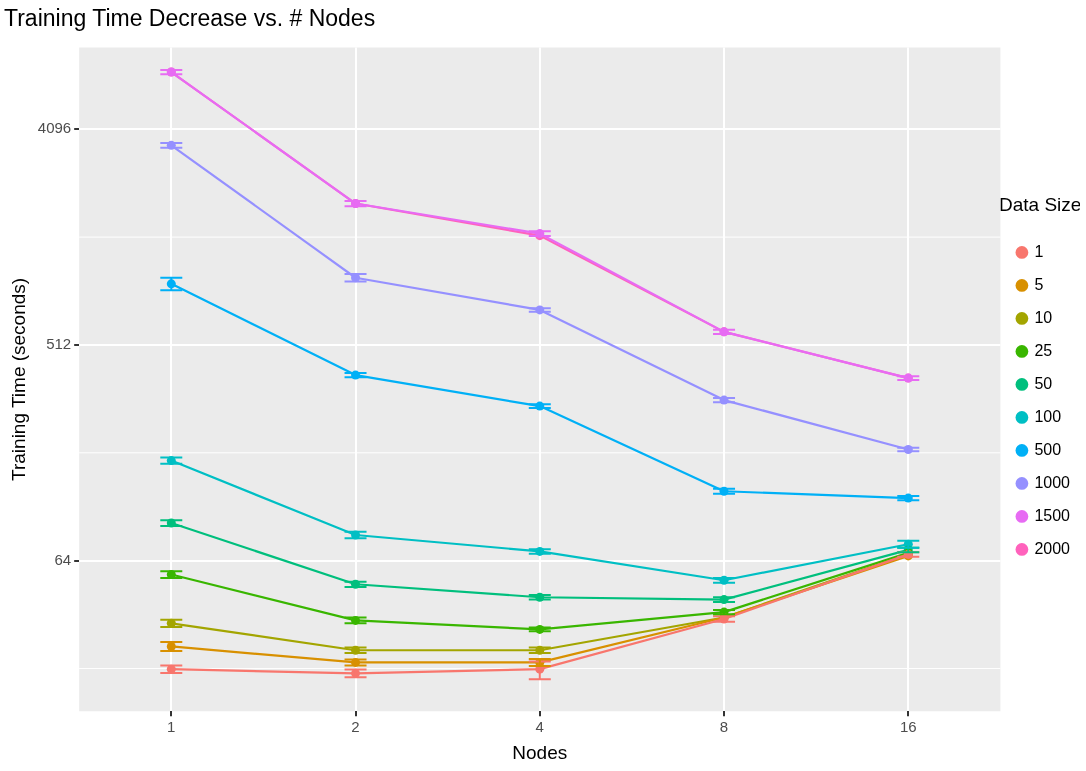 This screenshot has height=771, width=1086. Describe the element at coordinates (1043, 350) in the screenshot. I see `legend-label: 25` at that location.